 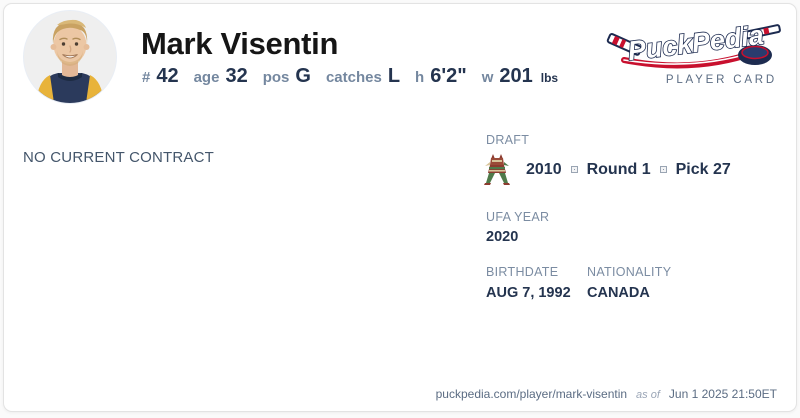 What do you see at coordinates (516, 76) in the screenshot?
I see `stat-value: 201` at bounding box center [516, 76].